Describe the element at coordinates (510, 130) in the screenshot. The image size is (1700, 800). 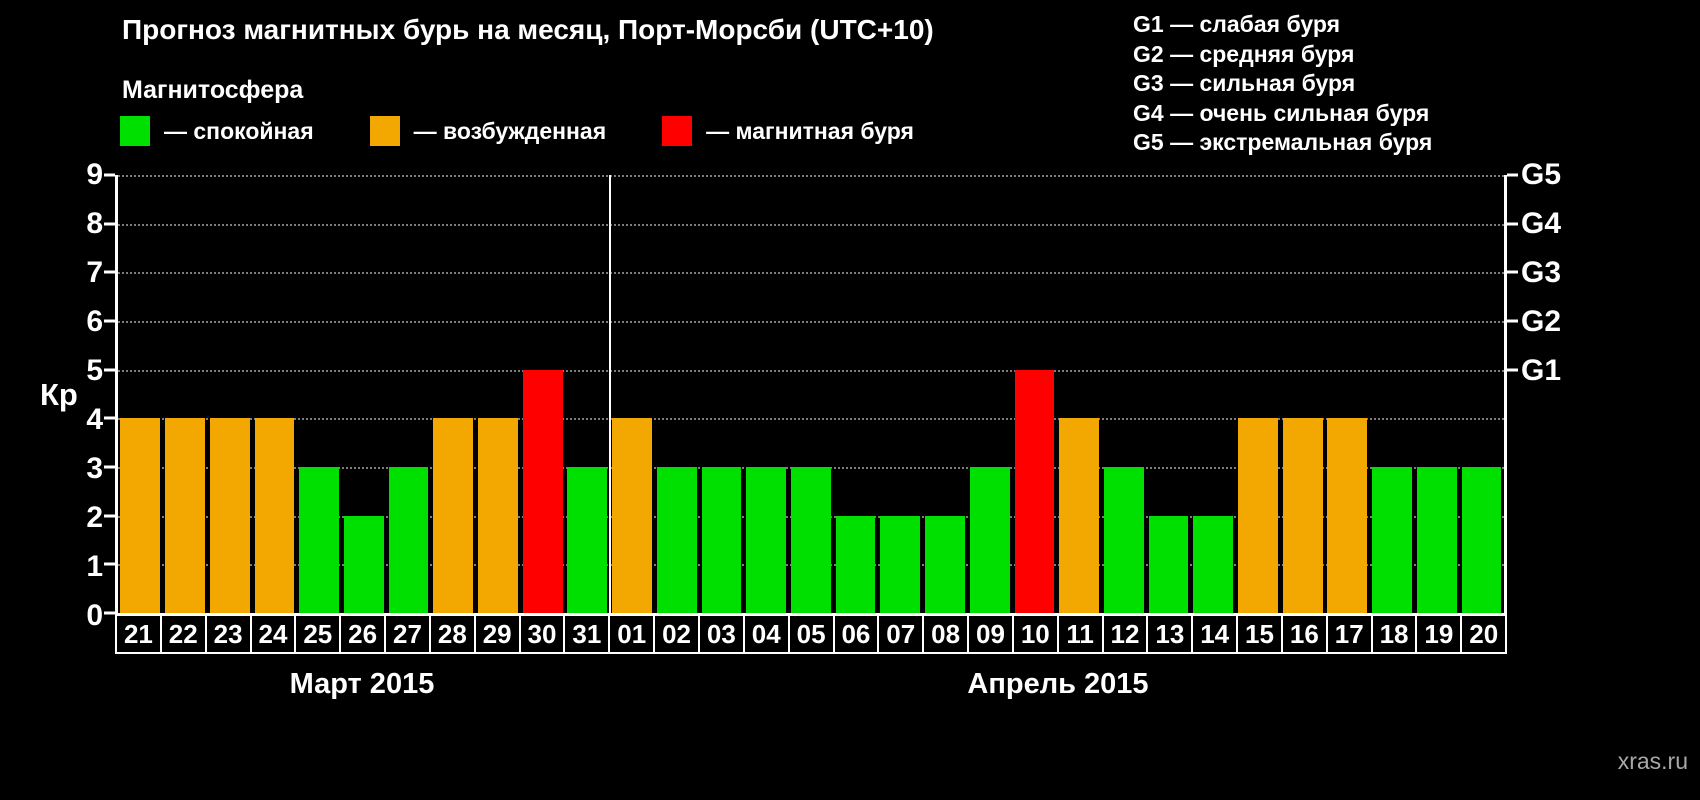
I see `legend-label-excited: — возбужденная` at that location.